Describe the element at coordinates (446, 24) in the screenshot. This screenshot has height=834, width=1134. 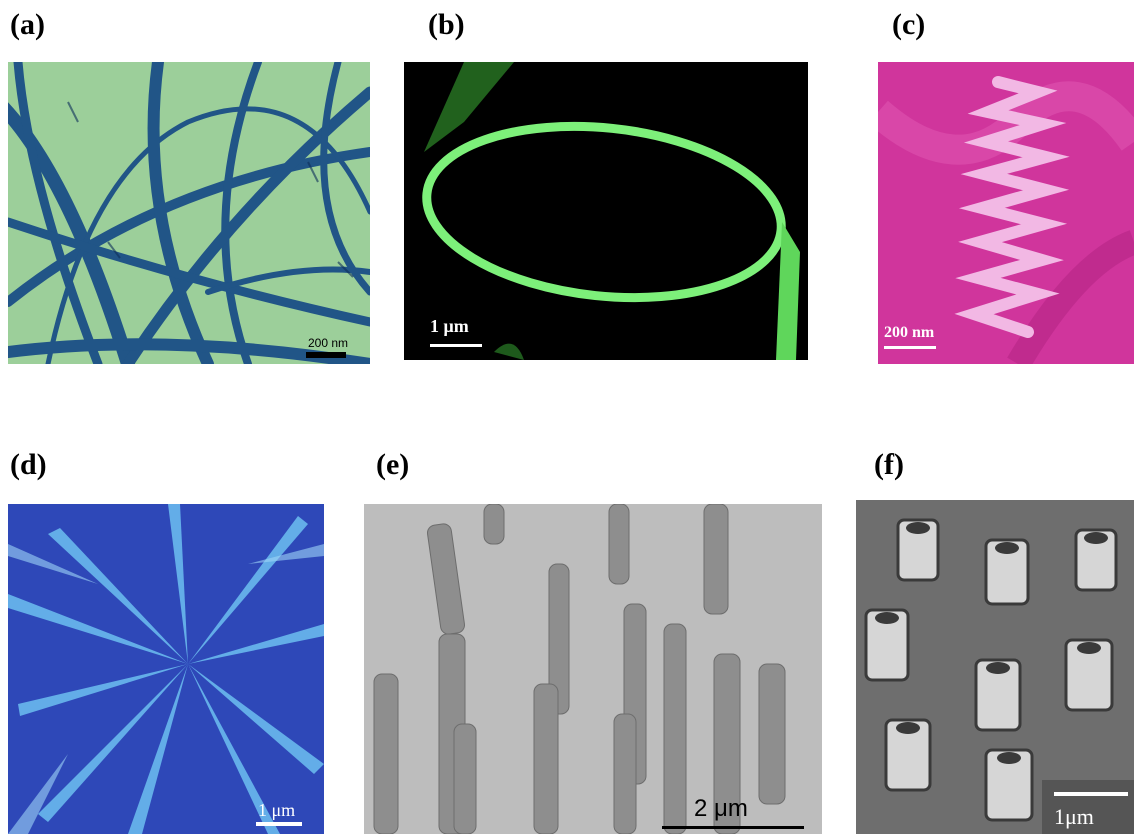
I see `panel-b-label: (b)` at that location.